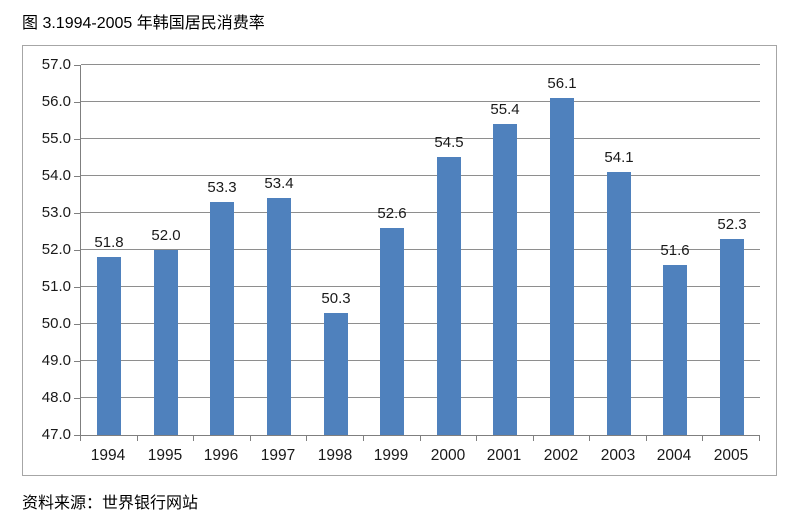 The image size is (800, 520). I want to click on source-note: 资料来源：世界银行网站, so click(110, 503).